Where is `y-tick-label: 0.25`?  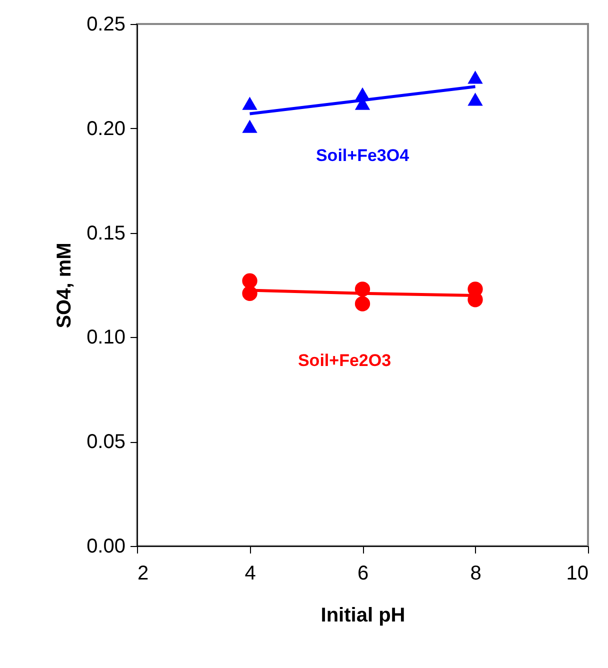 y-tick-label: 0.25 is located at coordinates (106, 25).